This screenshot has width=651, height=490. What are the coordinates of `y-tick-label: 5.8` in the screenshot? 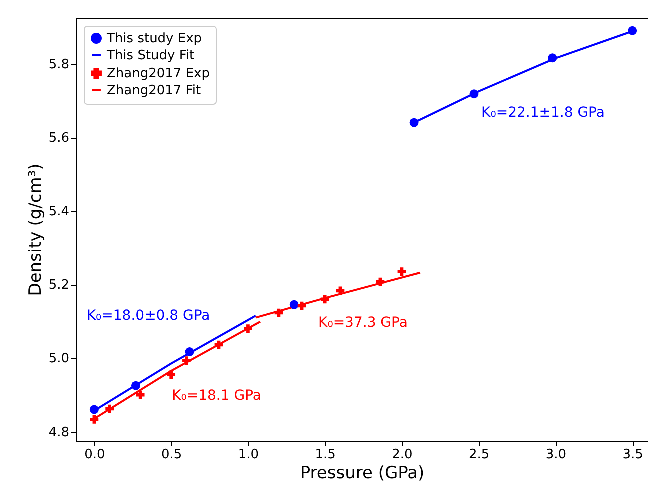 It's located at (59, 64).